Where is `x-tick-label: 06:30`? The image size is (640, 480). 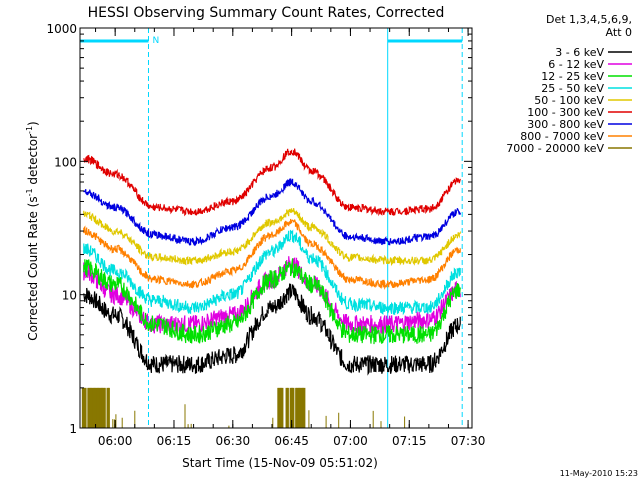
x-tick-label: 06:30 is located at coordinates (233, 441).